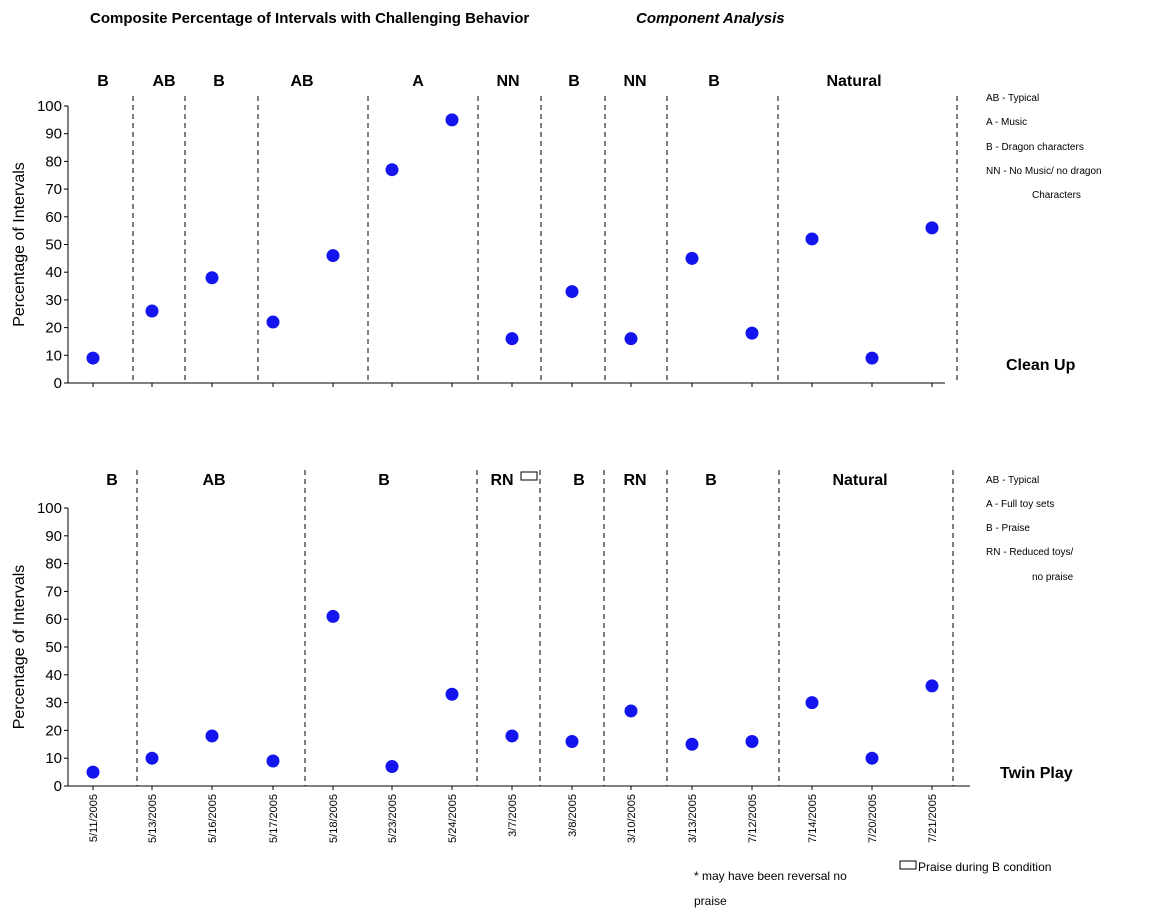  What do you see at coordinates (933, 818) in the screenshot?
I see `x-tick-label: 7/21/2005` at bounding box center [933, 818].